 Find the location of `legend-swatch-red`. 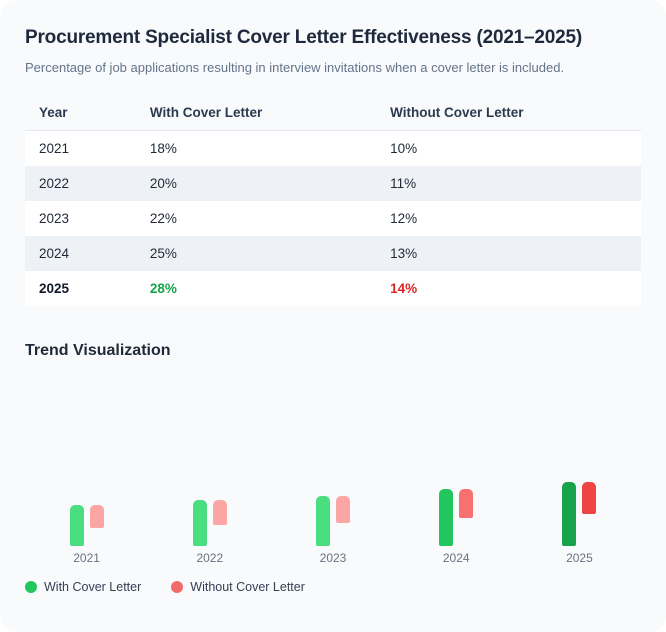

legend-swatch-red is located at coordinates (177, 586).